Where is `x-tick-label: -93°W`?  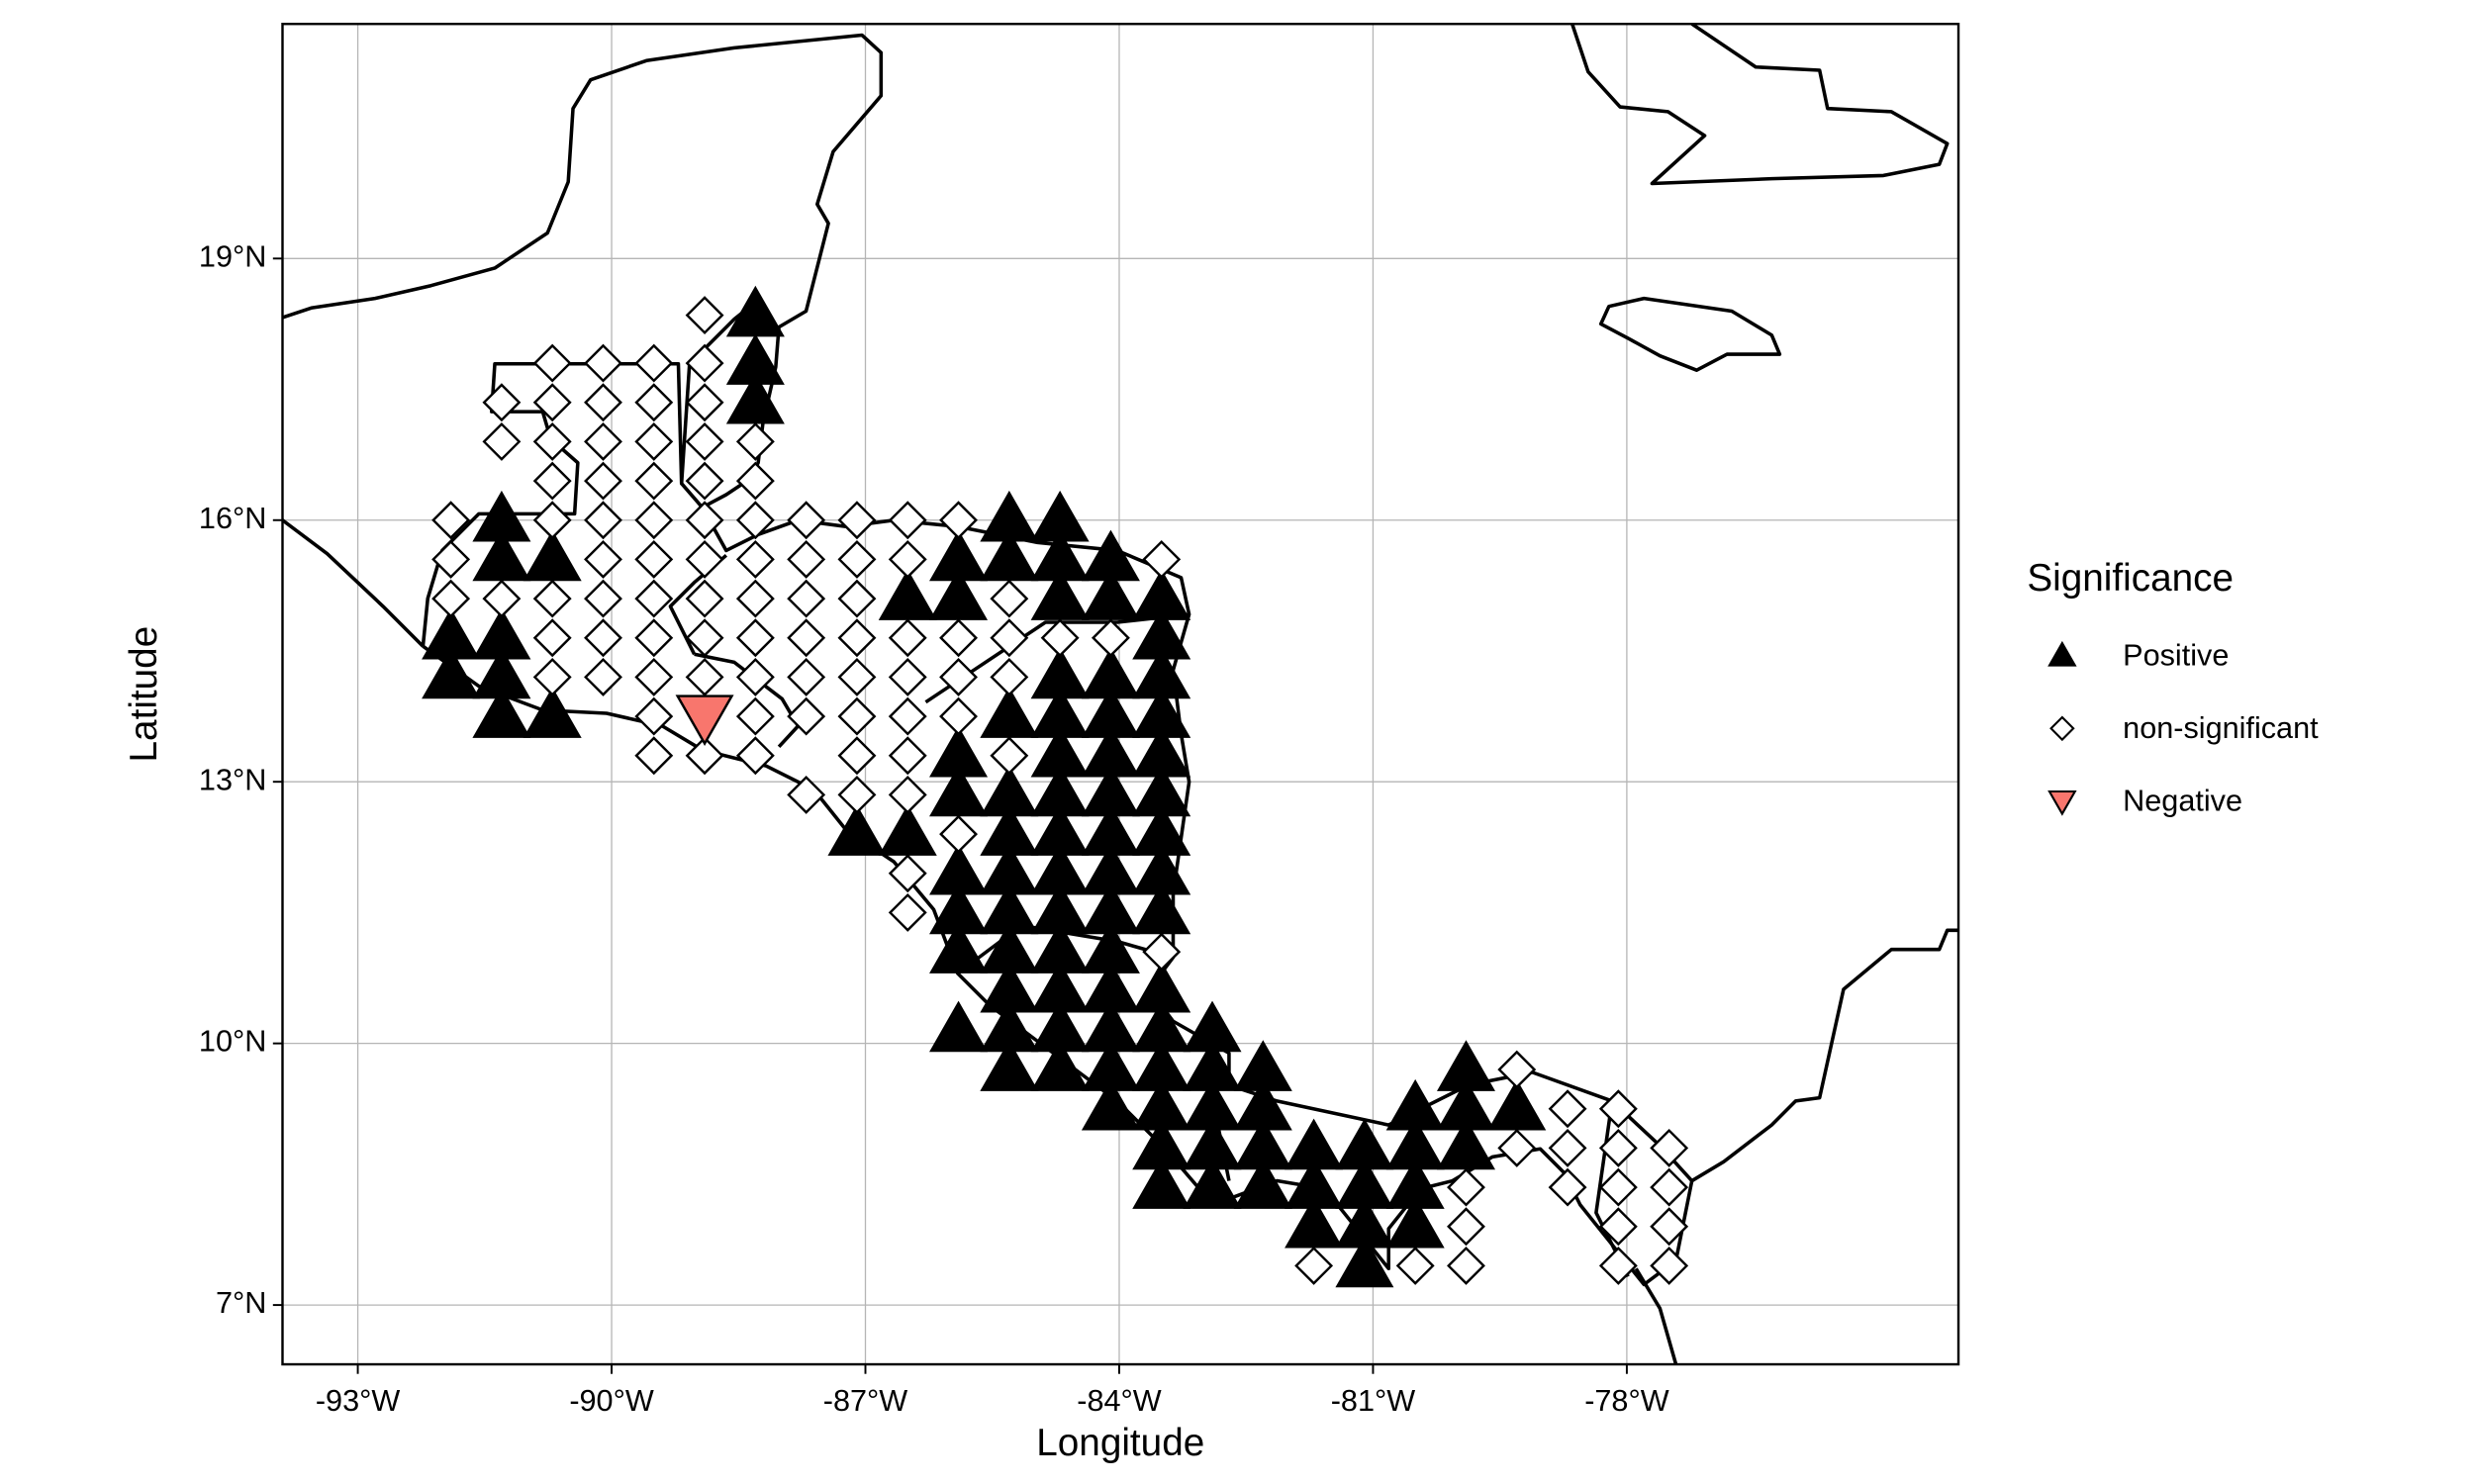 x-tick-label: -93°W is located at coordinates (359, 1401).